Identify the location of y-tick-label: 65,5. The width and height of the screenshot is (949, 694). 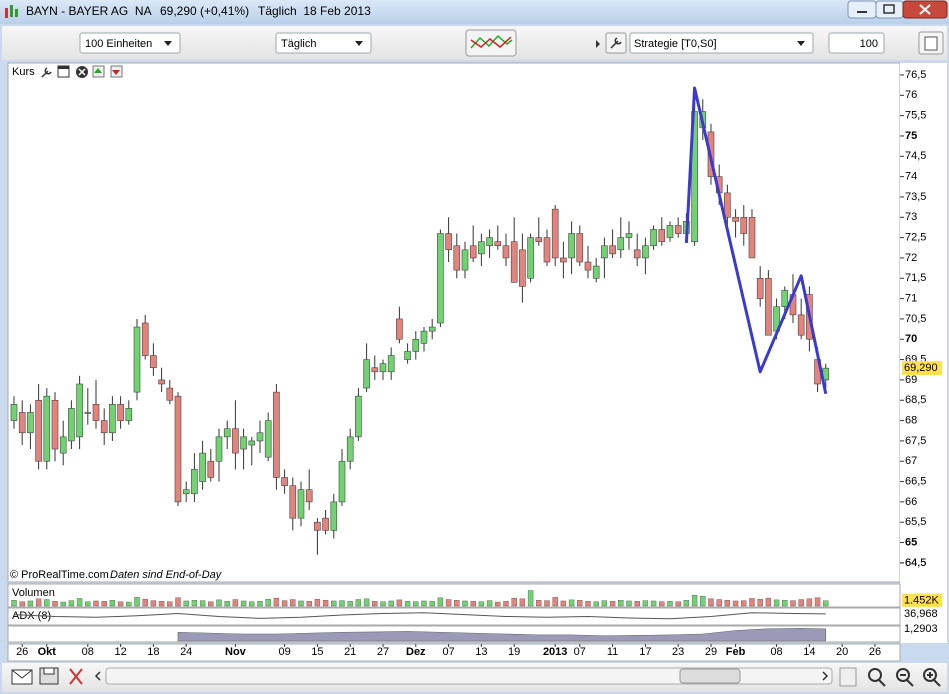
(915, 522).